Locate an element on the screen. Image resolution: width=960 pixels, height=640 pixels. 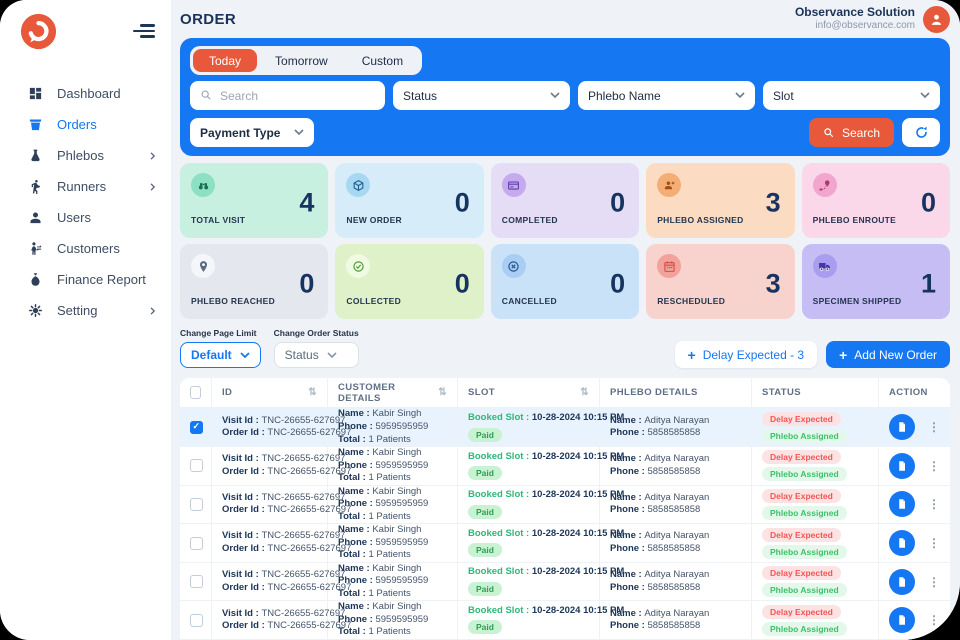
sidebar-item-customers: Customers is located at coordinates (85, 248).